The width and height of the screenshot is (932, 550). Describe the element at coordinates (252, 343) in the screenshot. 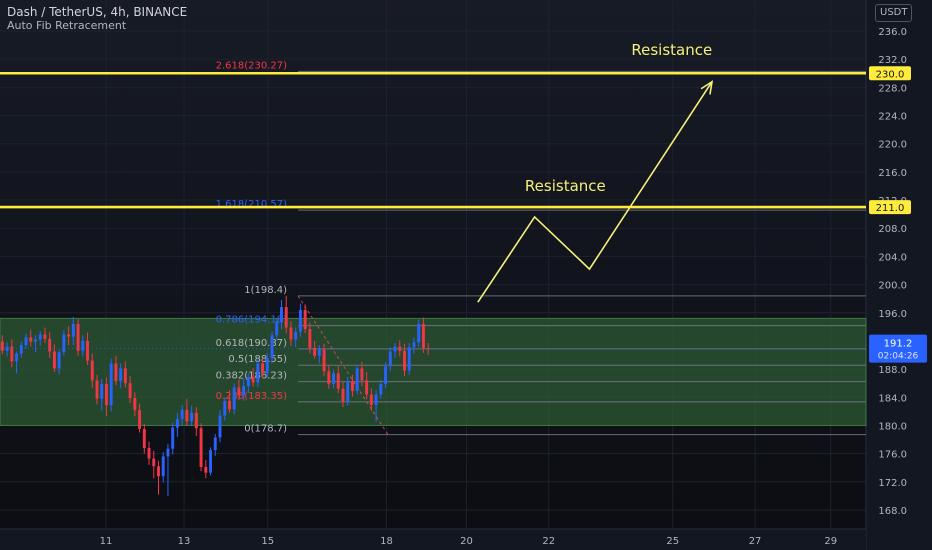

I see `fib-level-label: 0.618(190.87)` at that location.